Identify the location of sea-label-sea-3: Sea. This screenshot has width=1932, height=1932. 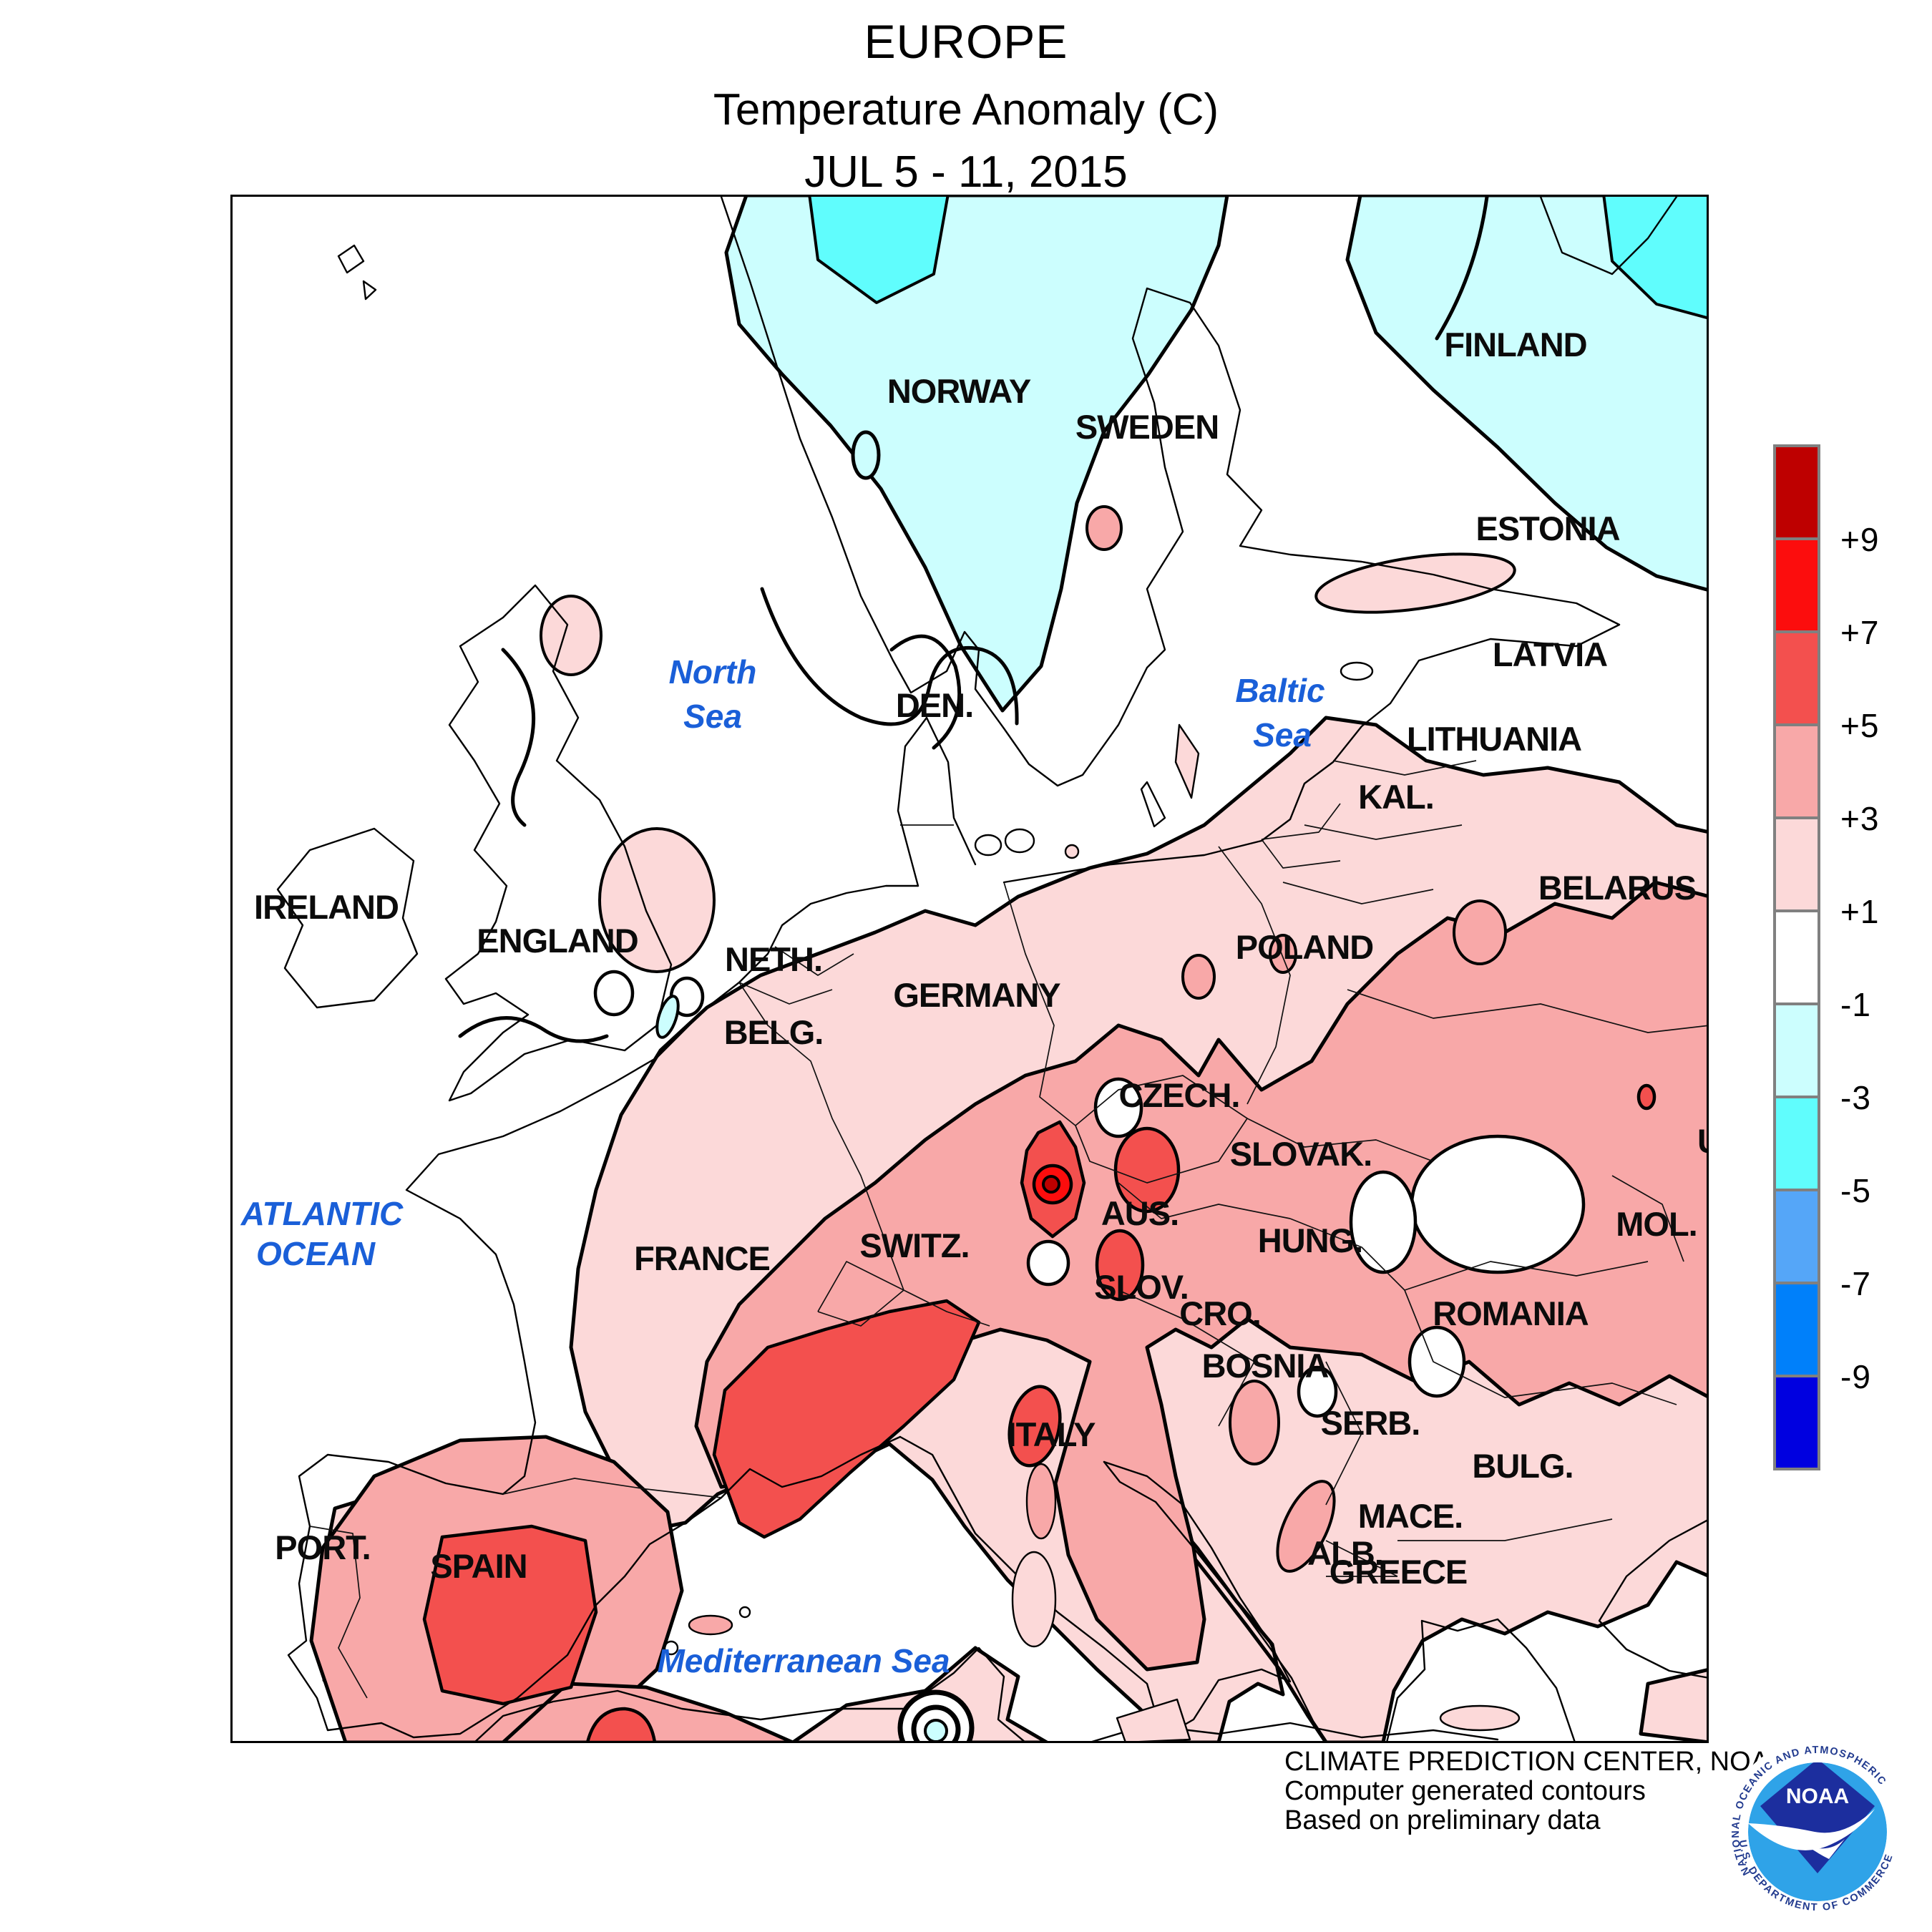
(1282, 735).